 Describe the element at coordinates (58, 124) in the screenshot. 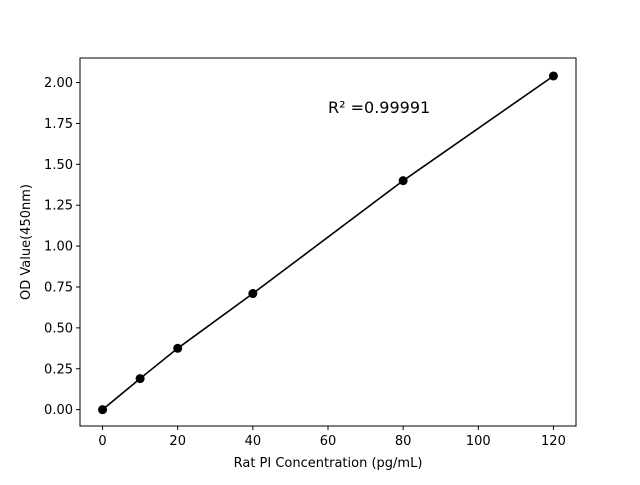

I see `y-tick-label: 1.75` at that location.